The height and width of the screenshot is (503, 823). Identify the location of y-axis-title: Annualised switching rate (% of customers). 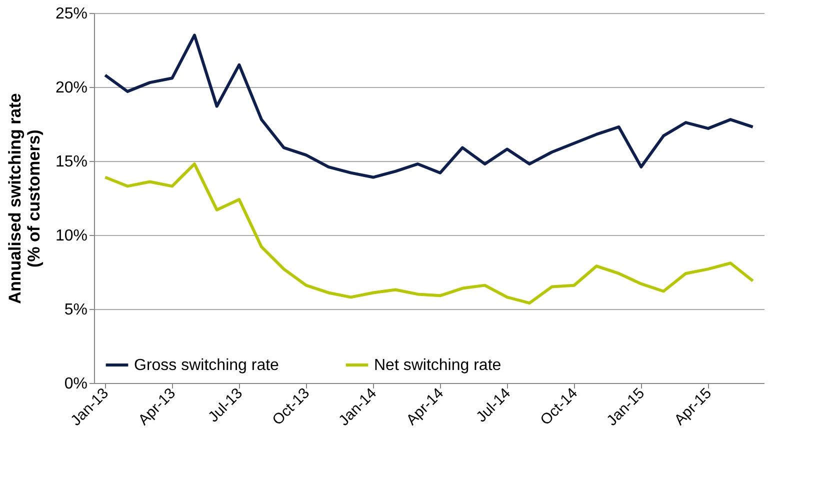
(24, 198).